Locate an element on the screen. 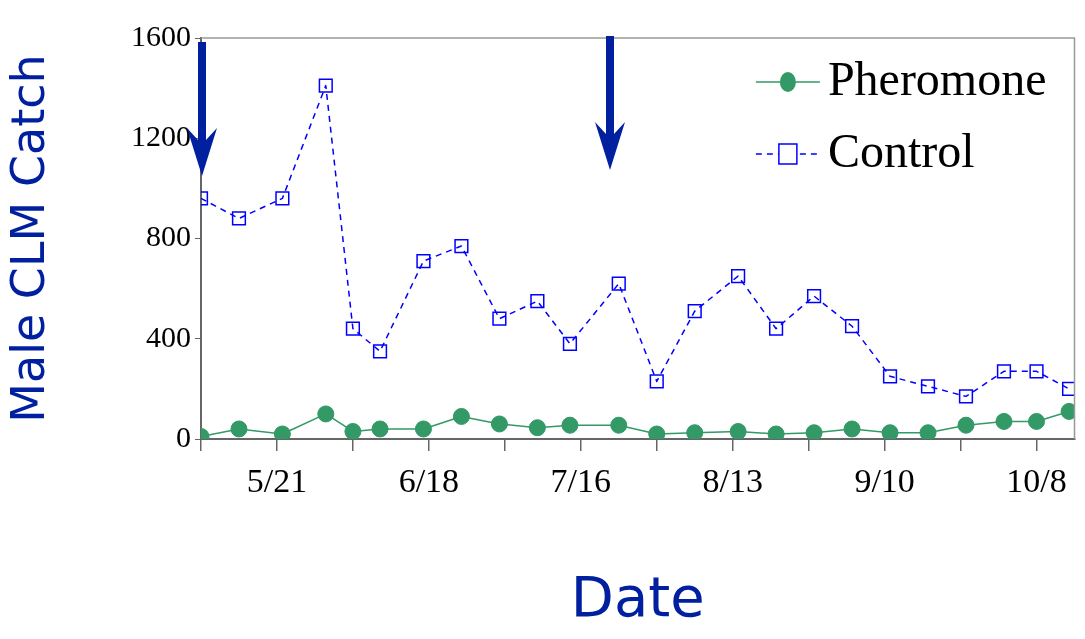 Image resolution: width=1085 pixels, height=639 pixels. y-tick-label: 0 is located at coordinates (183, 436).